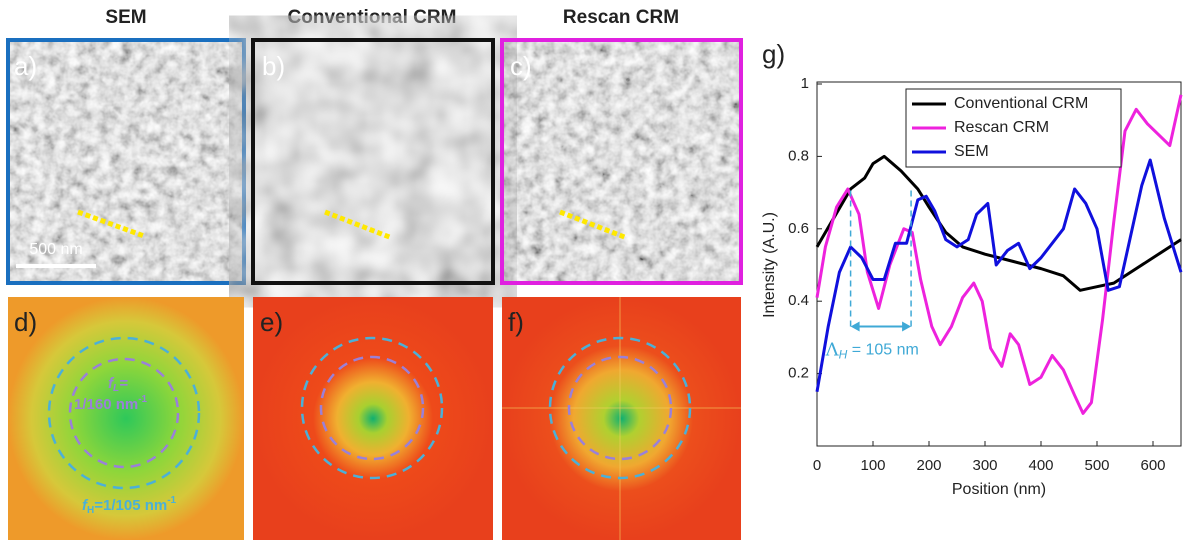 The image size is (1189, 542). I want to click on equals: =, so click(123, 383).